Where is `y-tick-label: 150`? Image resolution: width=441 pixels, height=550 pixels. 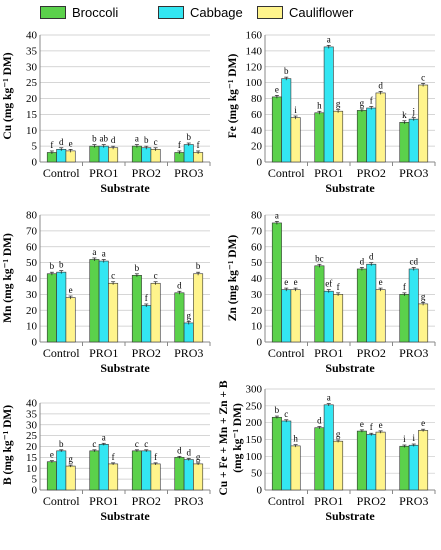
y-tick-label: 150 is located at coordinates (254, 440).